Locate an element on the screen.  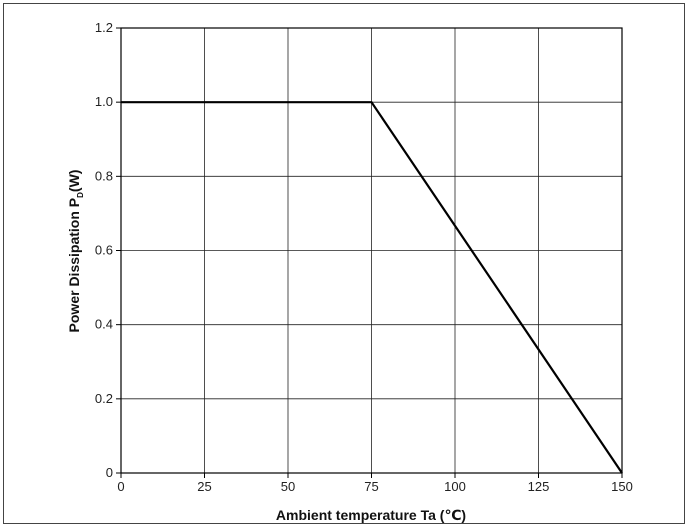
y-ticks: 0 0.2 0.4 0.6 0.8 1.0 1.2 is located at coordinates (108, 250).